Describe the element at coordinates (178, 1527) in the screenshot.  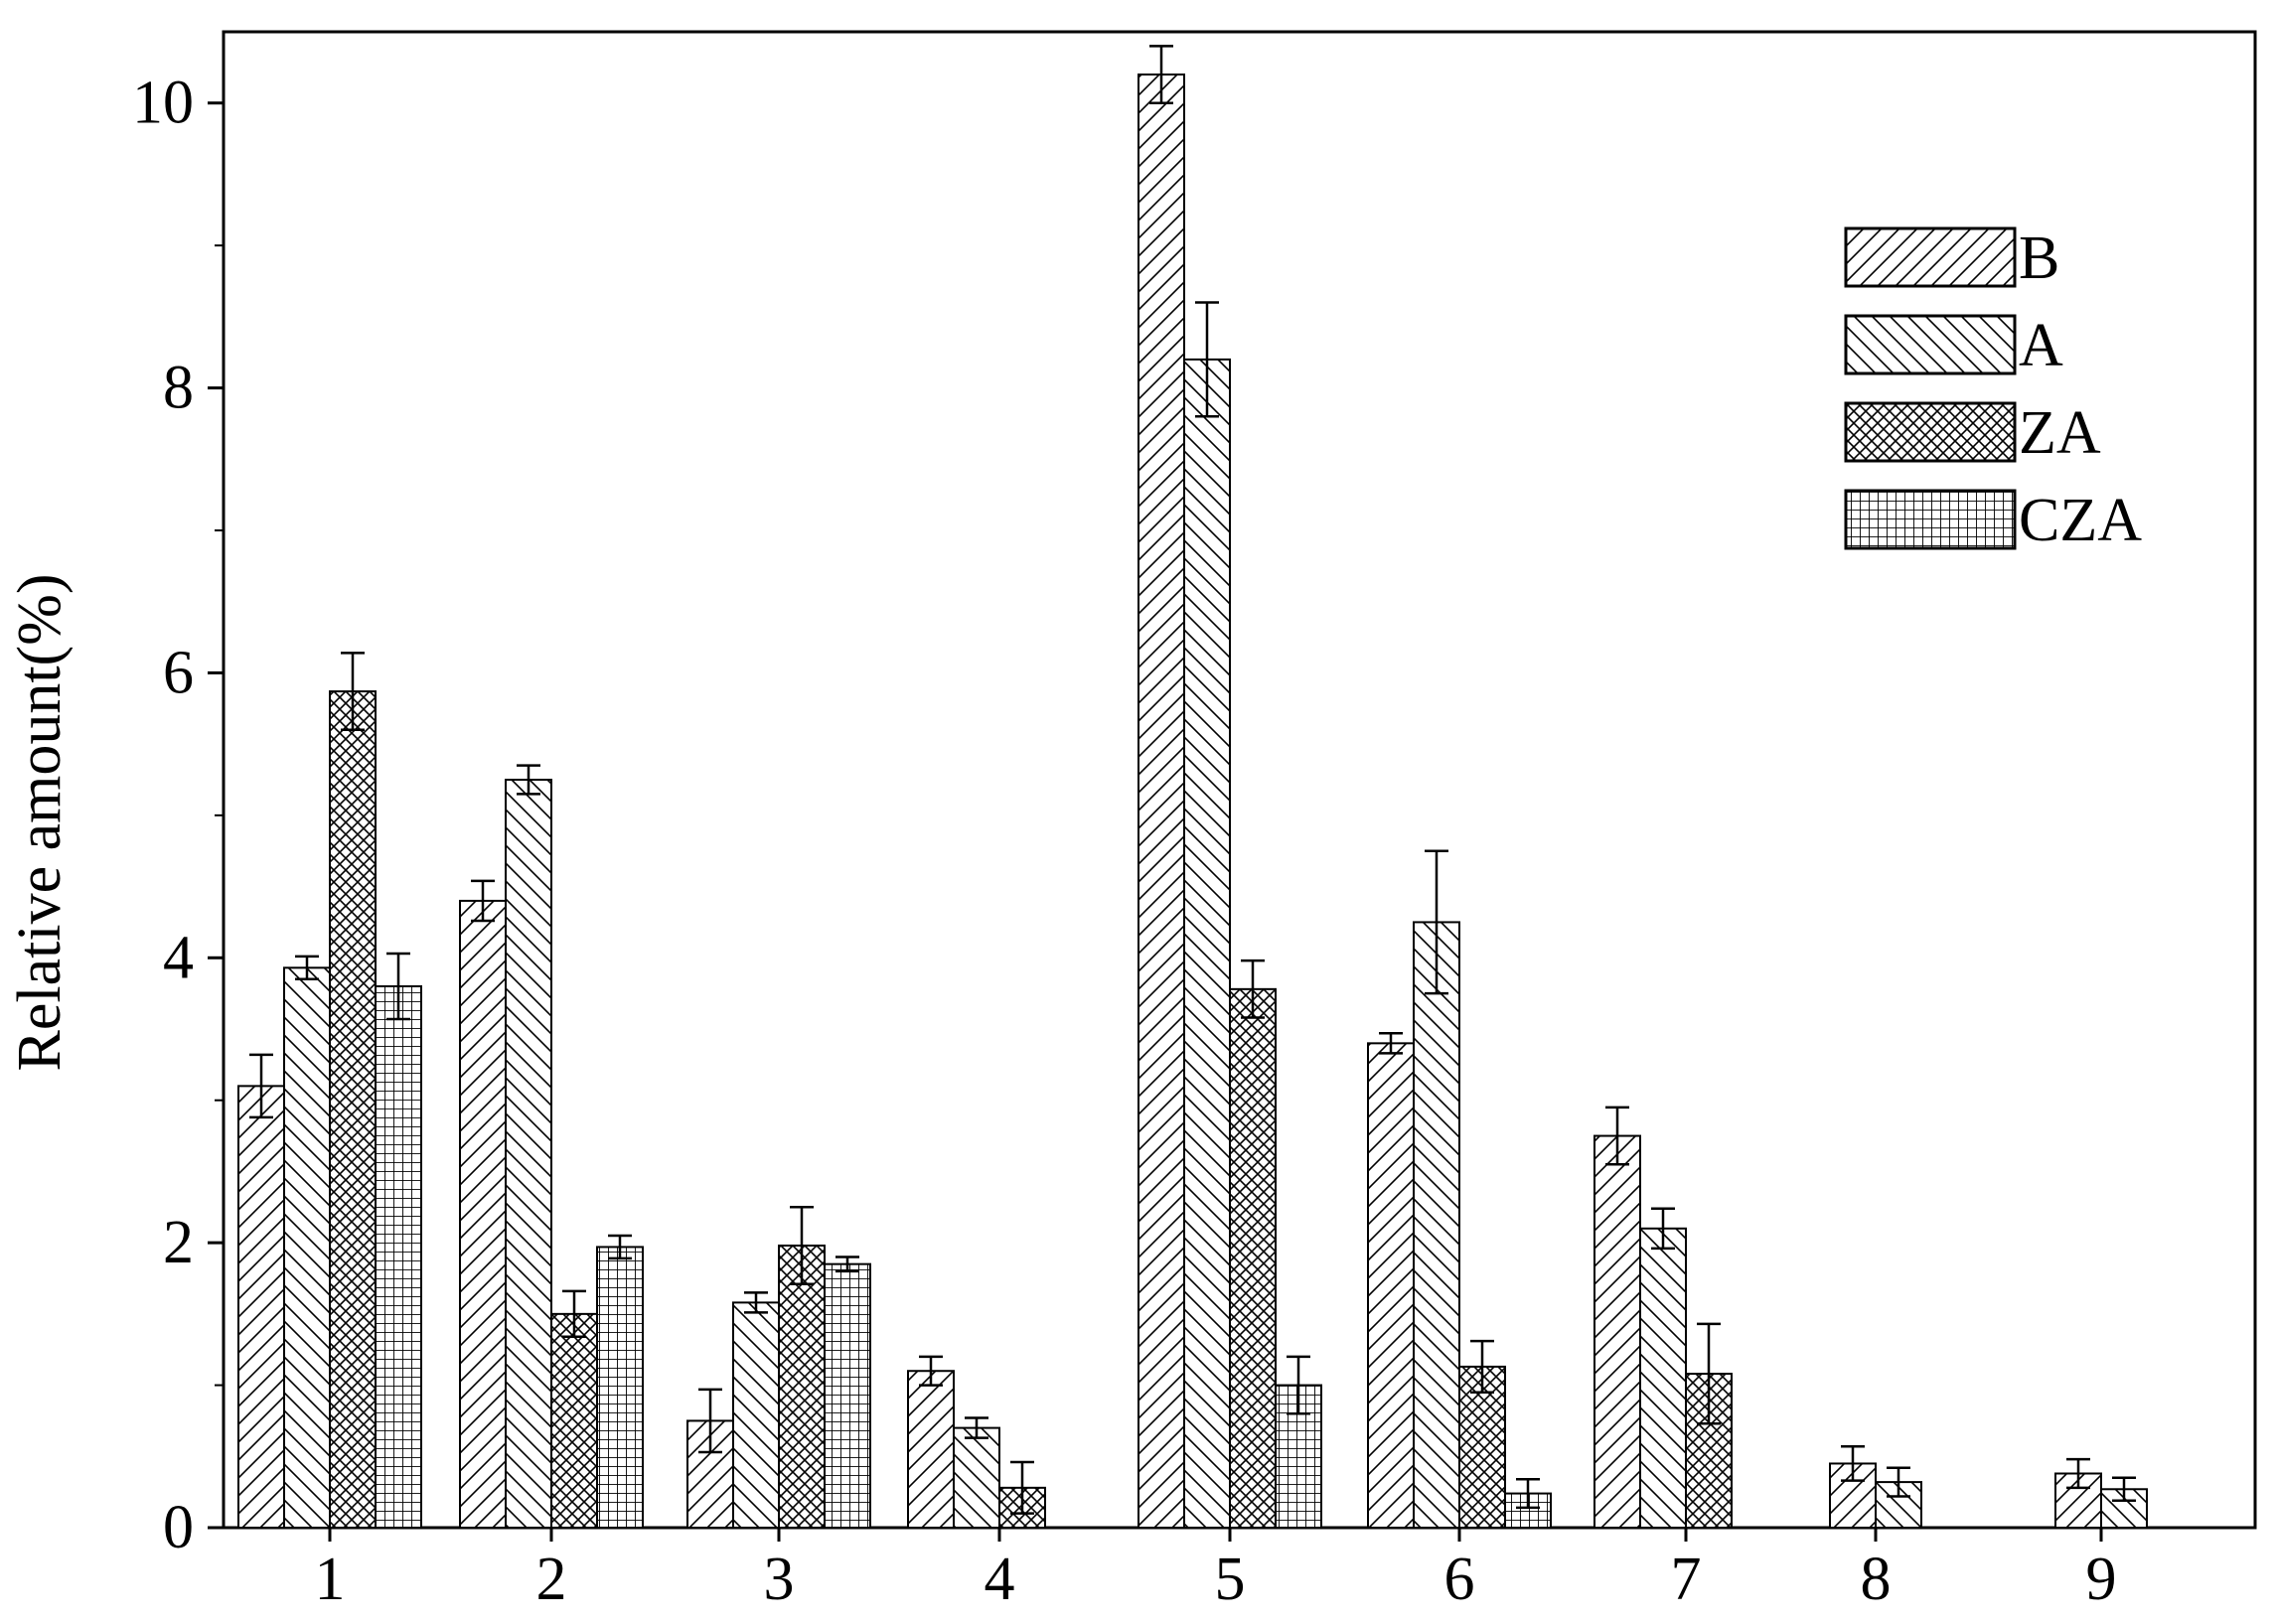
I see `y-tick-label-0: 0` at that location.